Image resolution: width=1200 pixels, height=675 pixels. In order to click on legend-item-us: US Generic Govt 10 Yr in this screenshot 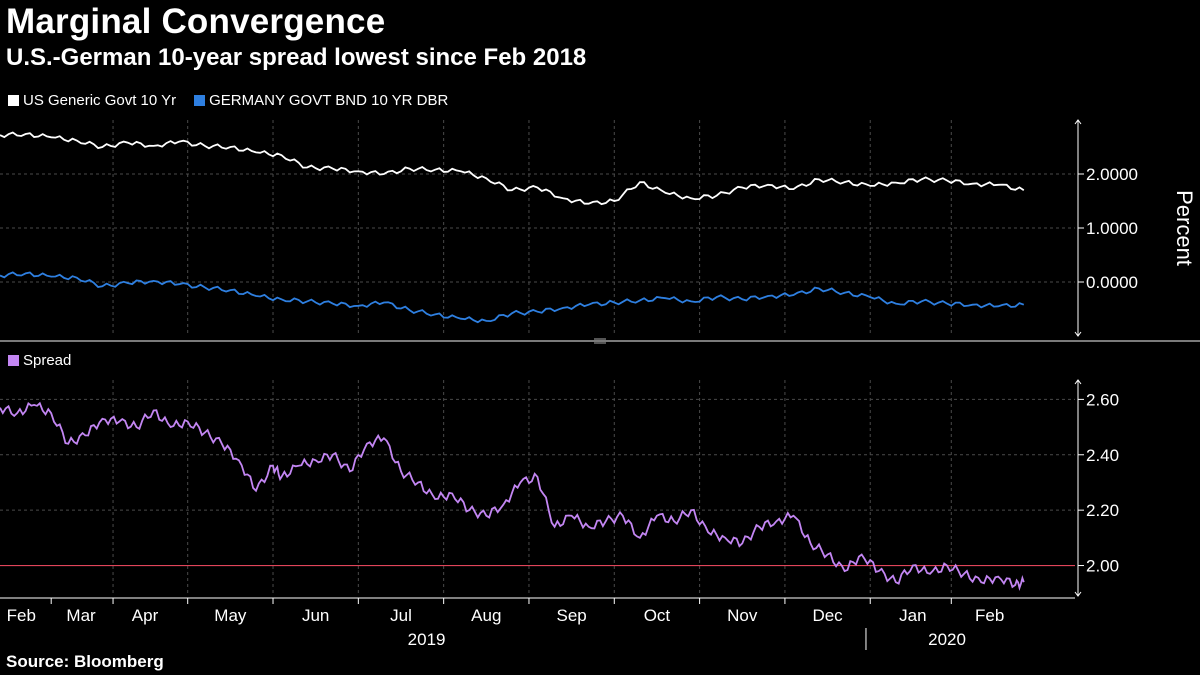, I will do `click(92, 100)`.